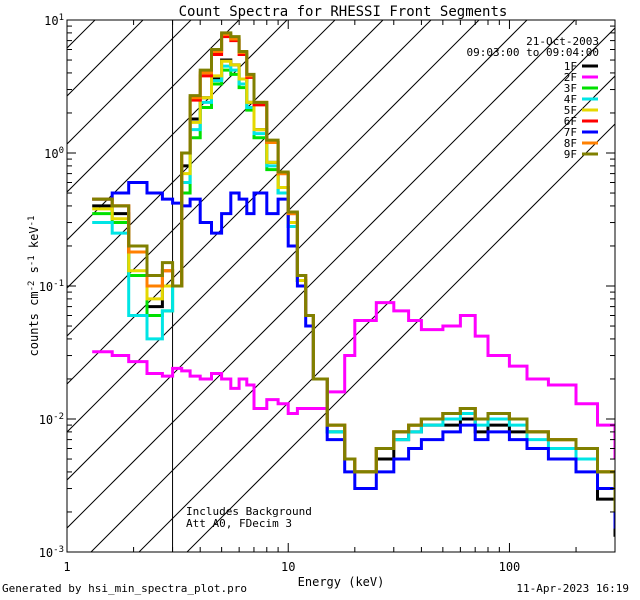 Image resolution: width=640 pixels, height=600 pixels. I want to click on y-tick-label: 10-3, so click(51, 552).